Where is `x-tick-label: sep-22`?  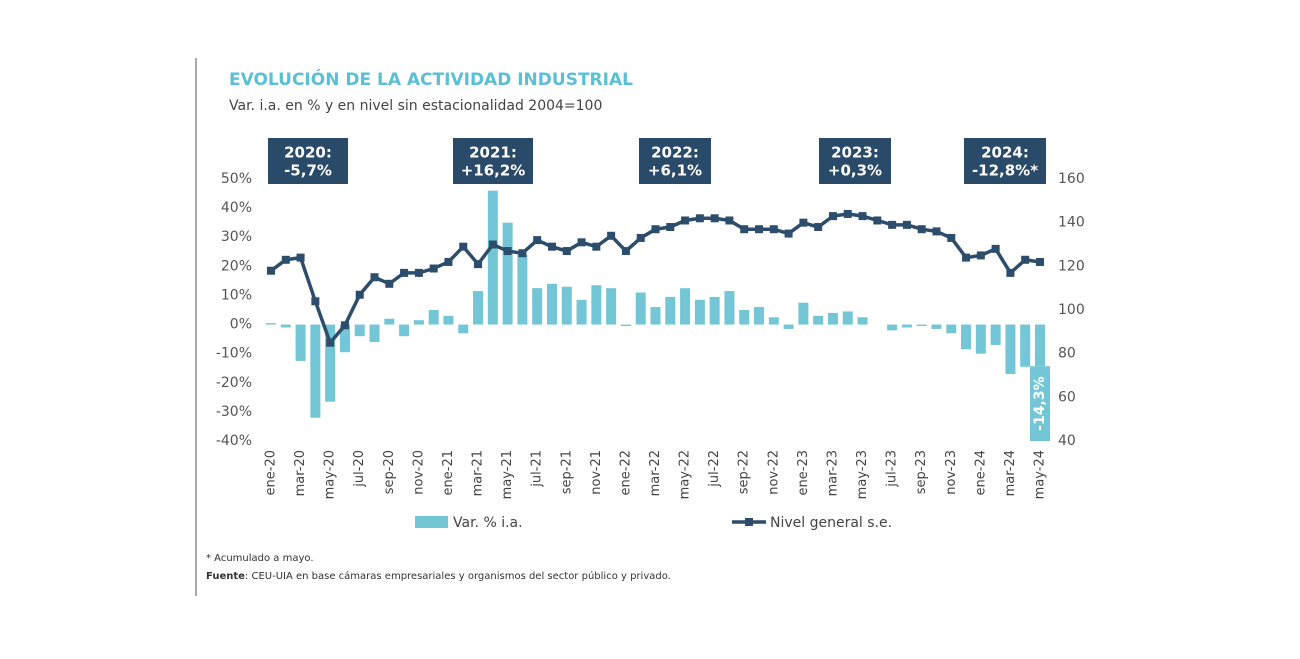 x-tick-label: sep-22 is located at coordinates (744, 472).